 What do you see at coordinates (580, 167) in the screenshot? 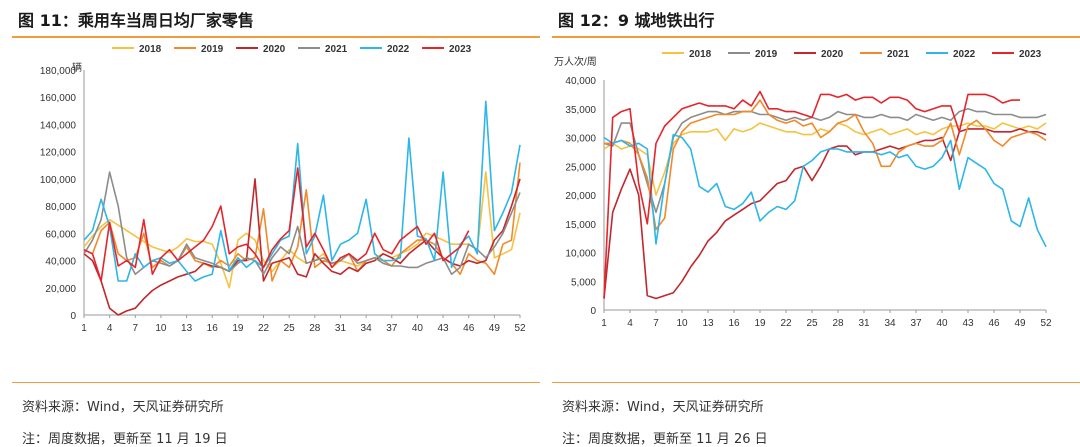
I see `y-tick-label: 25,000` at bounding box center [580, 167].